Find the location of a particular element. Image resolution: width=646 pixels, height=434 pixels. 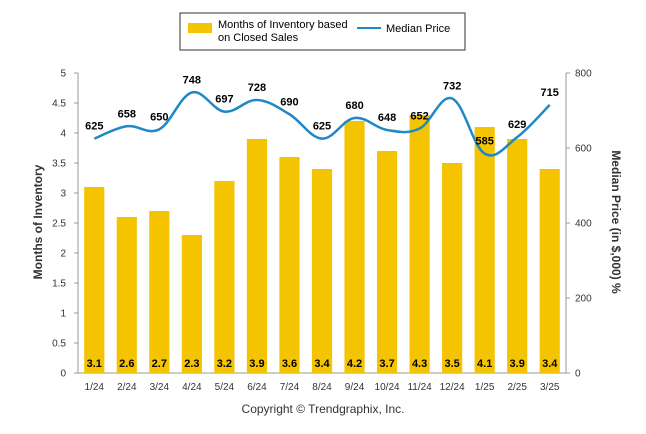

y-left-tick-label: 4.5 is located at coordinates (59, 104).